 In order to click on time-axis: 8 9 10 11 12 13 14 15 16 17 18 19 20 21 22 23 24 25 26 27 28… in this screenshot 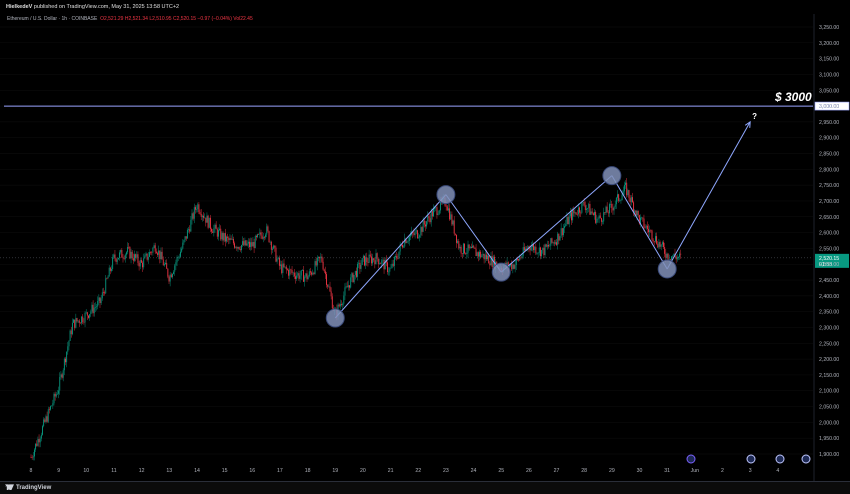, I will do `click(405, 471)`.